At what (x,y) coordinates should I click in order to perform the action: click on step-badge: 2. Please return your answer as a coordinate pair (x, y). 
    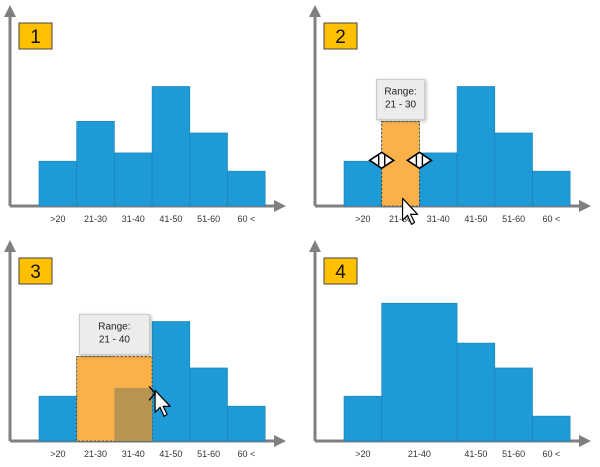
    Looking at the image, I should click on (340, 36).